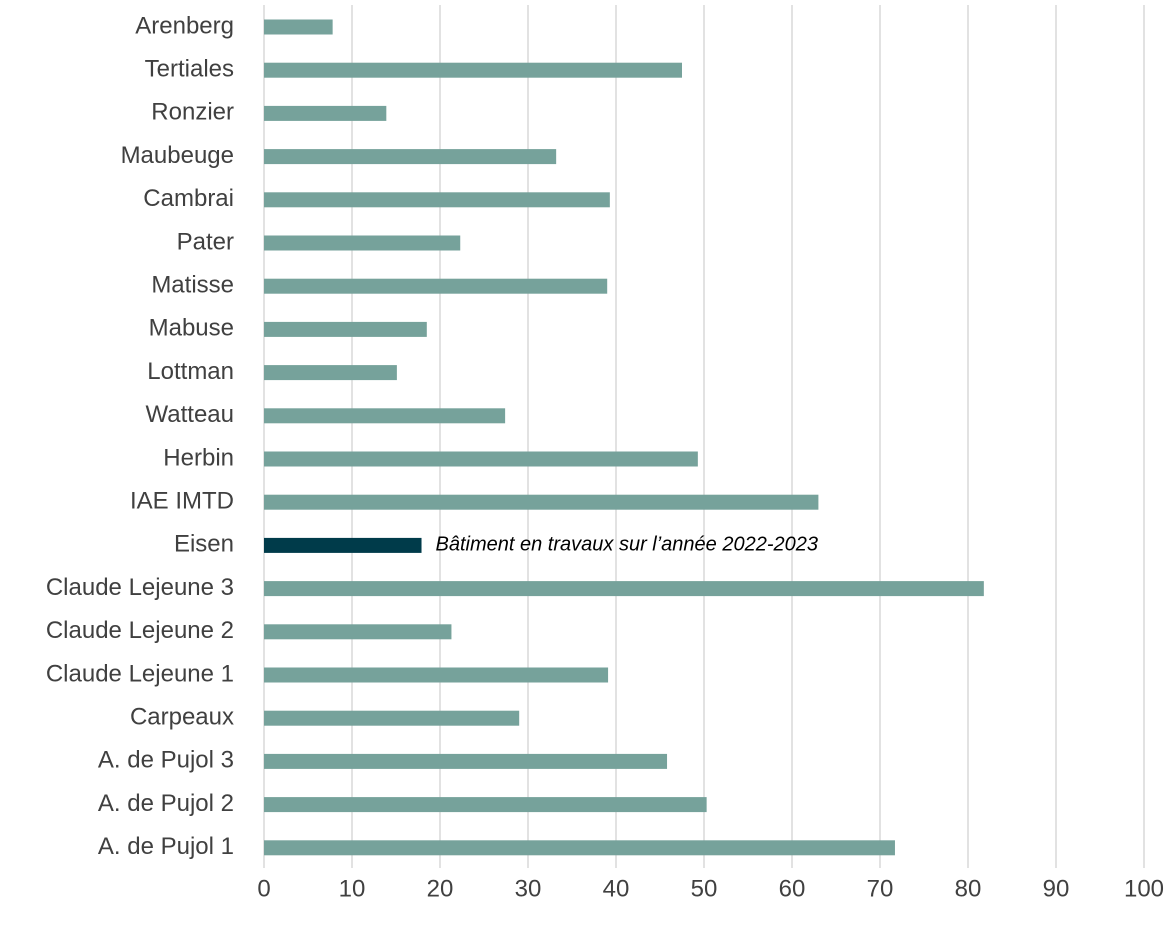 The image size is (1174, 925). Describe the element at coordinates (440, 888) in the screenshot. I see `x-tick-label: 20` at that location.